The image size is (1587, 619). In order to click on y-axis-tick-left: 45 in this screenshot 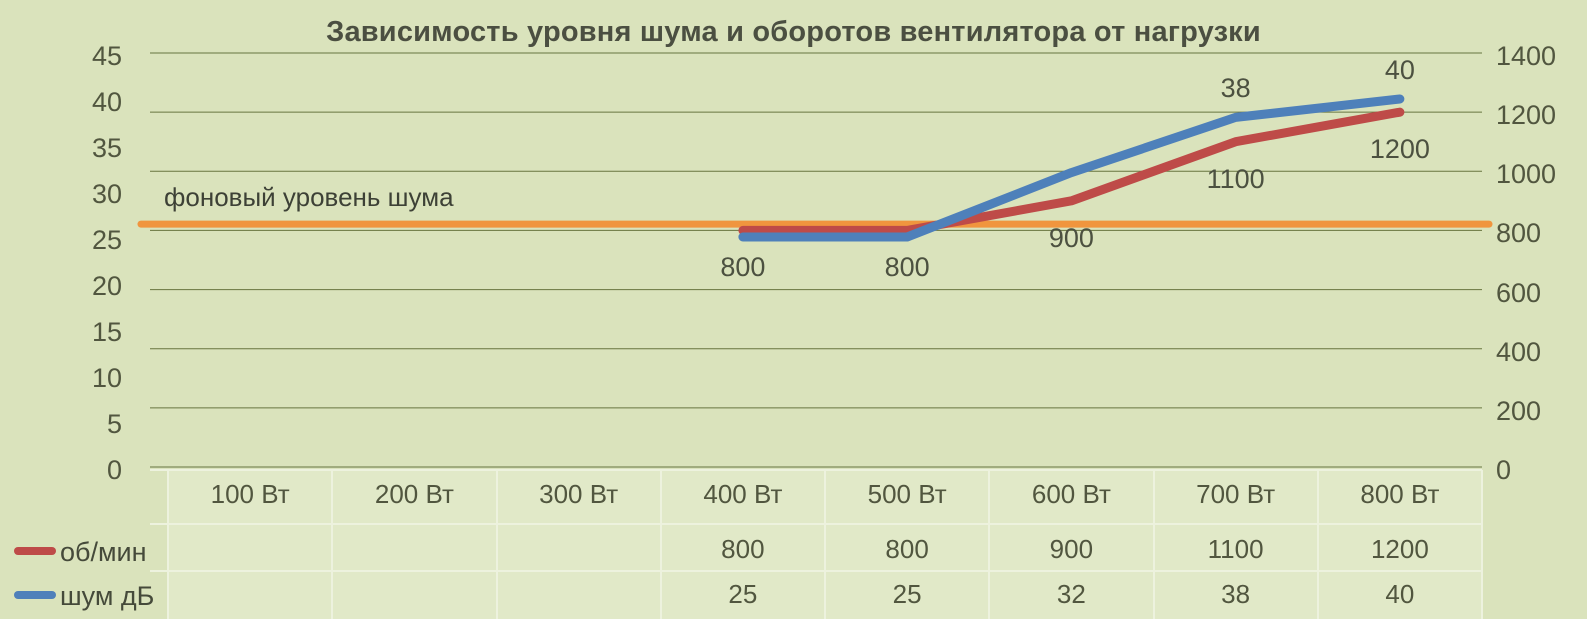, I will do `click(106, 56)`.